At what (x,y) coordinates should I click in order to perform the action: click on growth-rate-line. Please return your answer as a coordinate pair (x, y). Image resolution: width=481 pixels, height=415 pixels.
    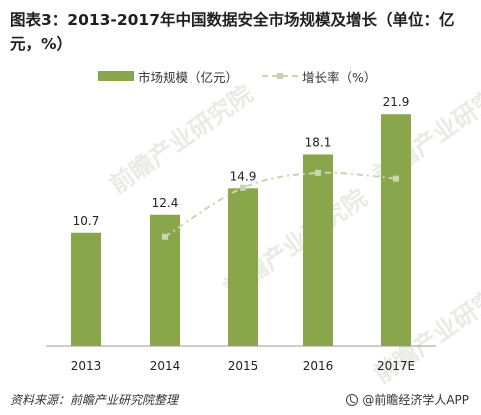
    Looking at the image, I should click on (280, 204).